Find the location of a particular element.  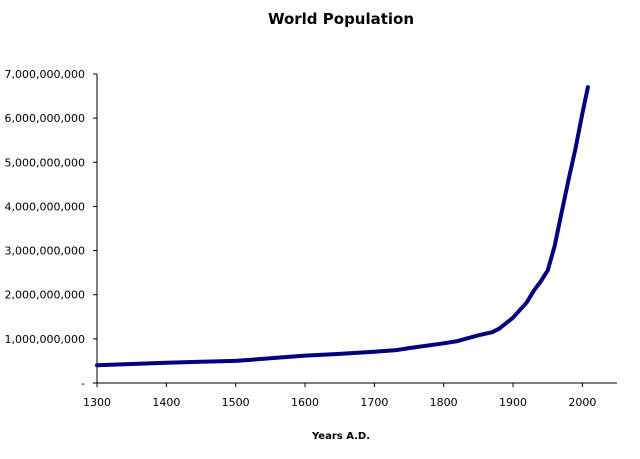

y-tick-label: 7,000,000,000 is located at coordinates (45, 74).